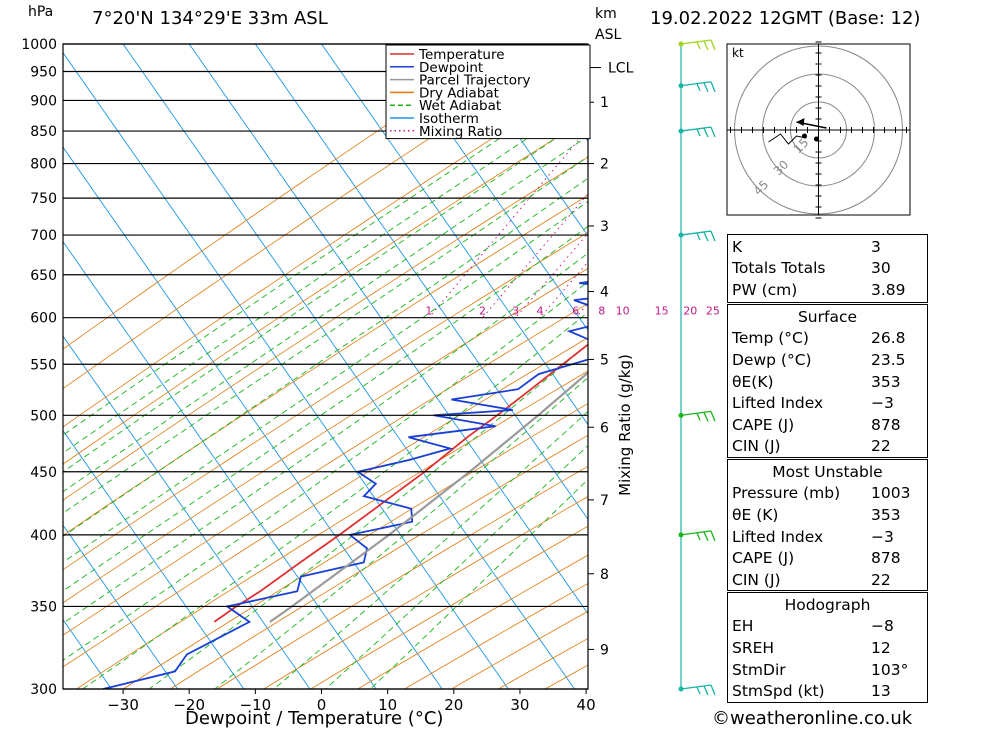 The image size is (1000, 733). Describe the element at coordinates (827, 558) in the screenshot. I see `index-row: CAPE (J) 878` at that location.